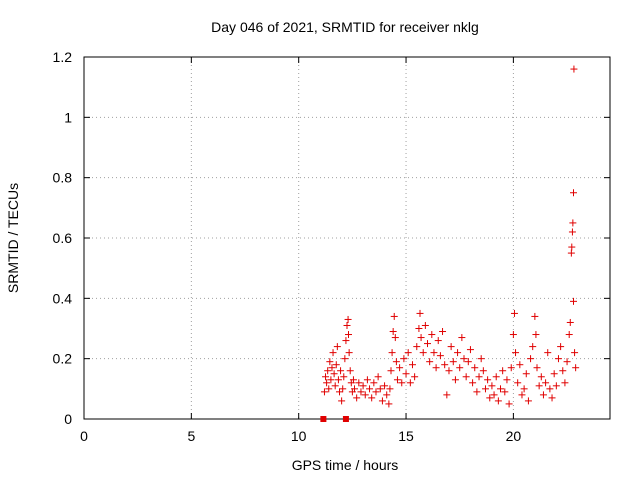 The width and height of the screenshot is (640, 480). Describe the element at coordinates (514, 436) in the screenshot. I see `x-tick-label: 20` at that location.